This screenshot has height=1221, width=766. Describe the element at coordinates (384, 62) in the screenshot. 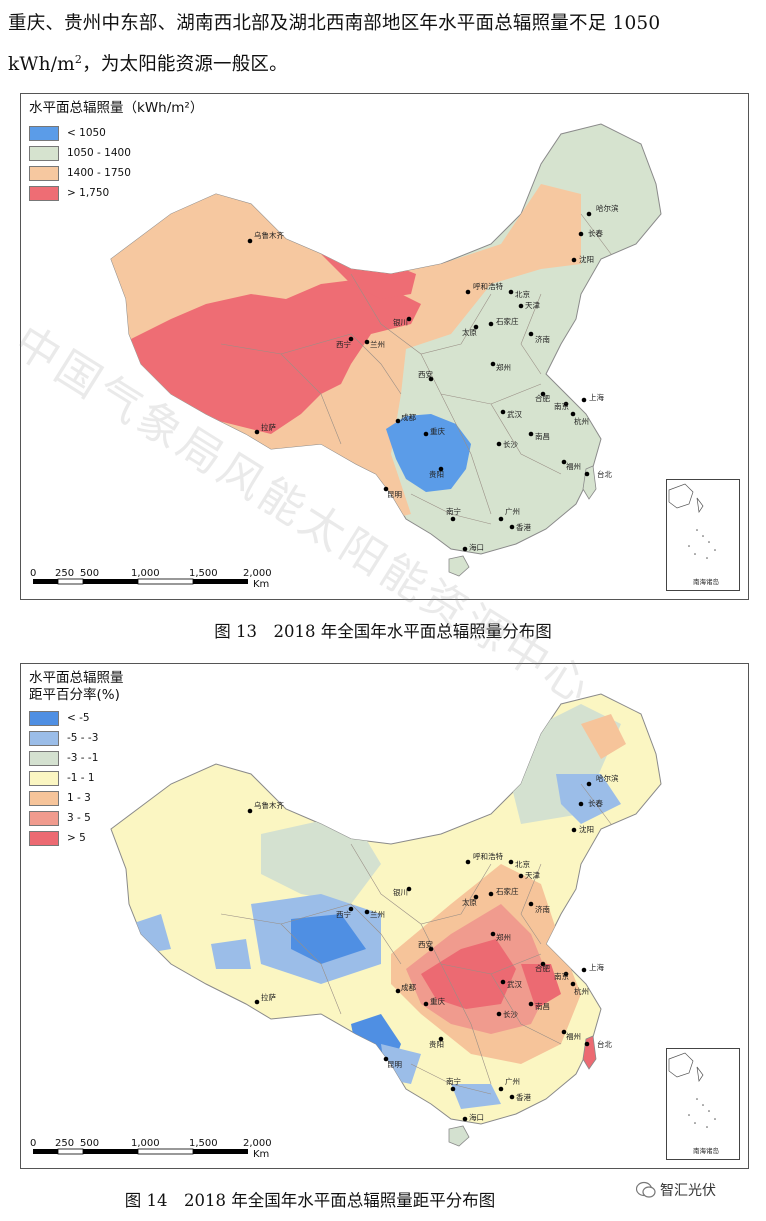

I see `intro-line-2: kWh/m2，为太阳能资源一般区。` at that location.